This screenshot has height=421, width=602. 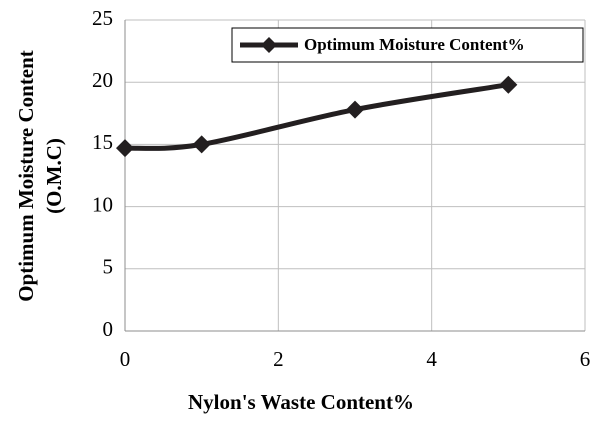 I want to click on y-tick-label: 0, so click(x=108, y=329).